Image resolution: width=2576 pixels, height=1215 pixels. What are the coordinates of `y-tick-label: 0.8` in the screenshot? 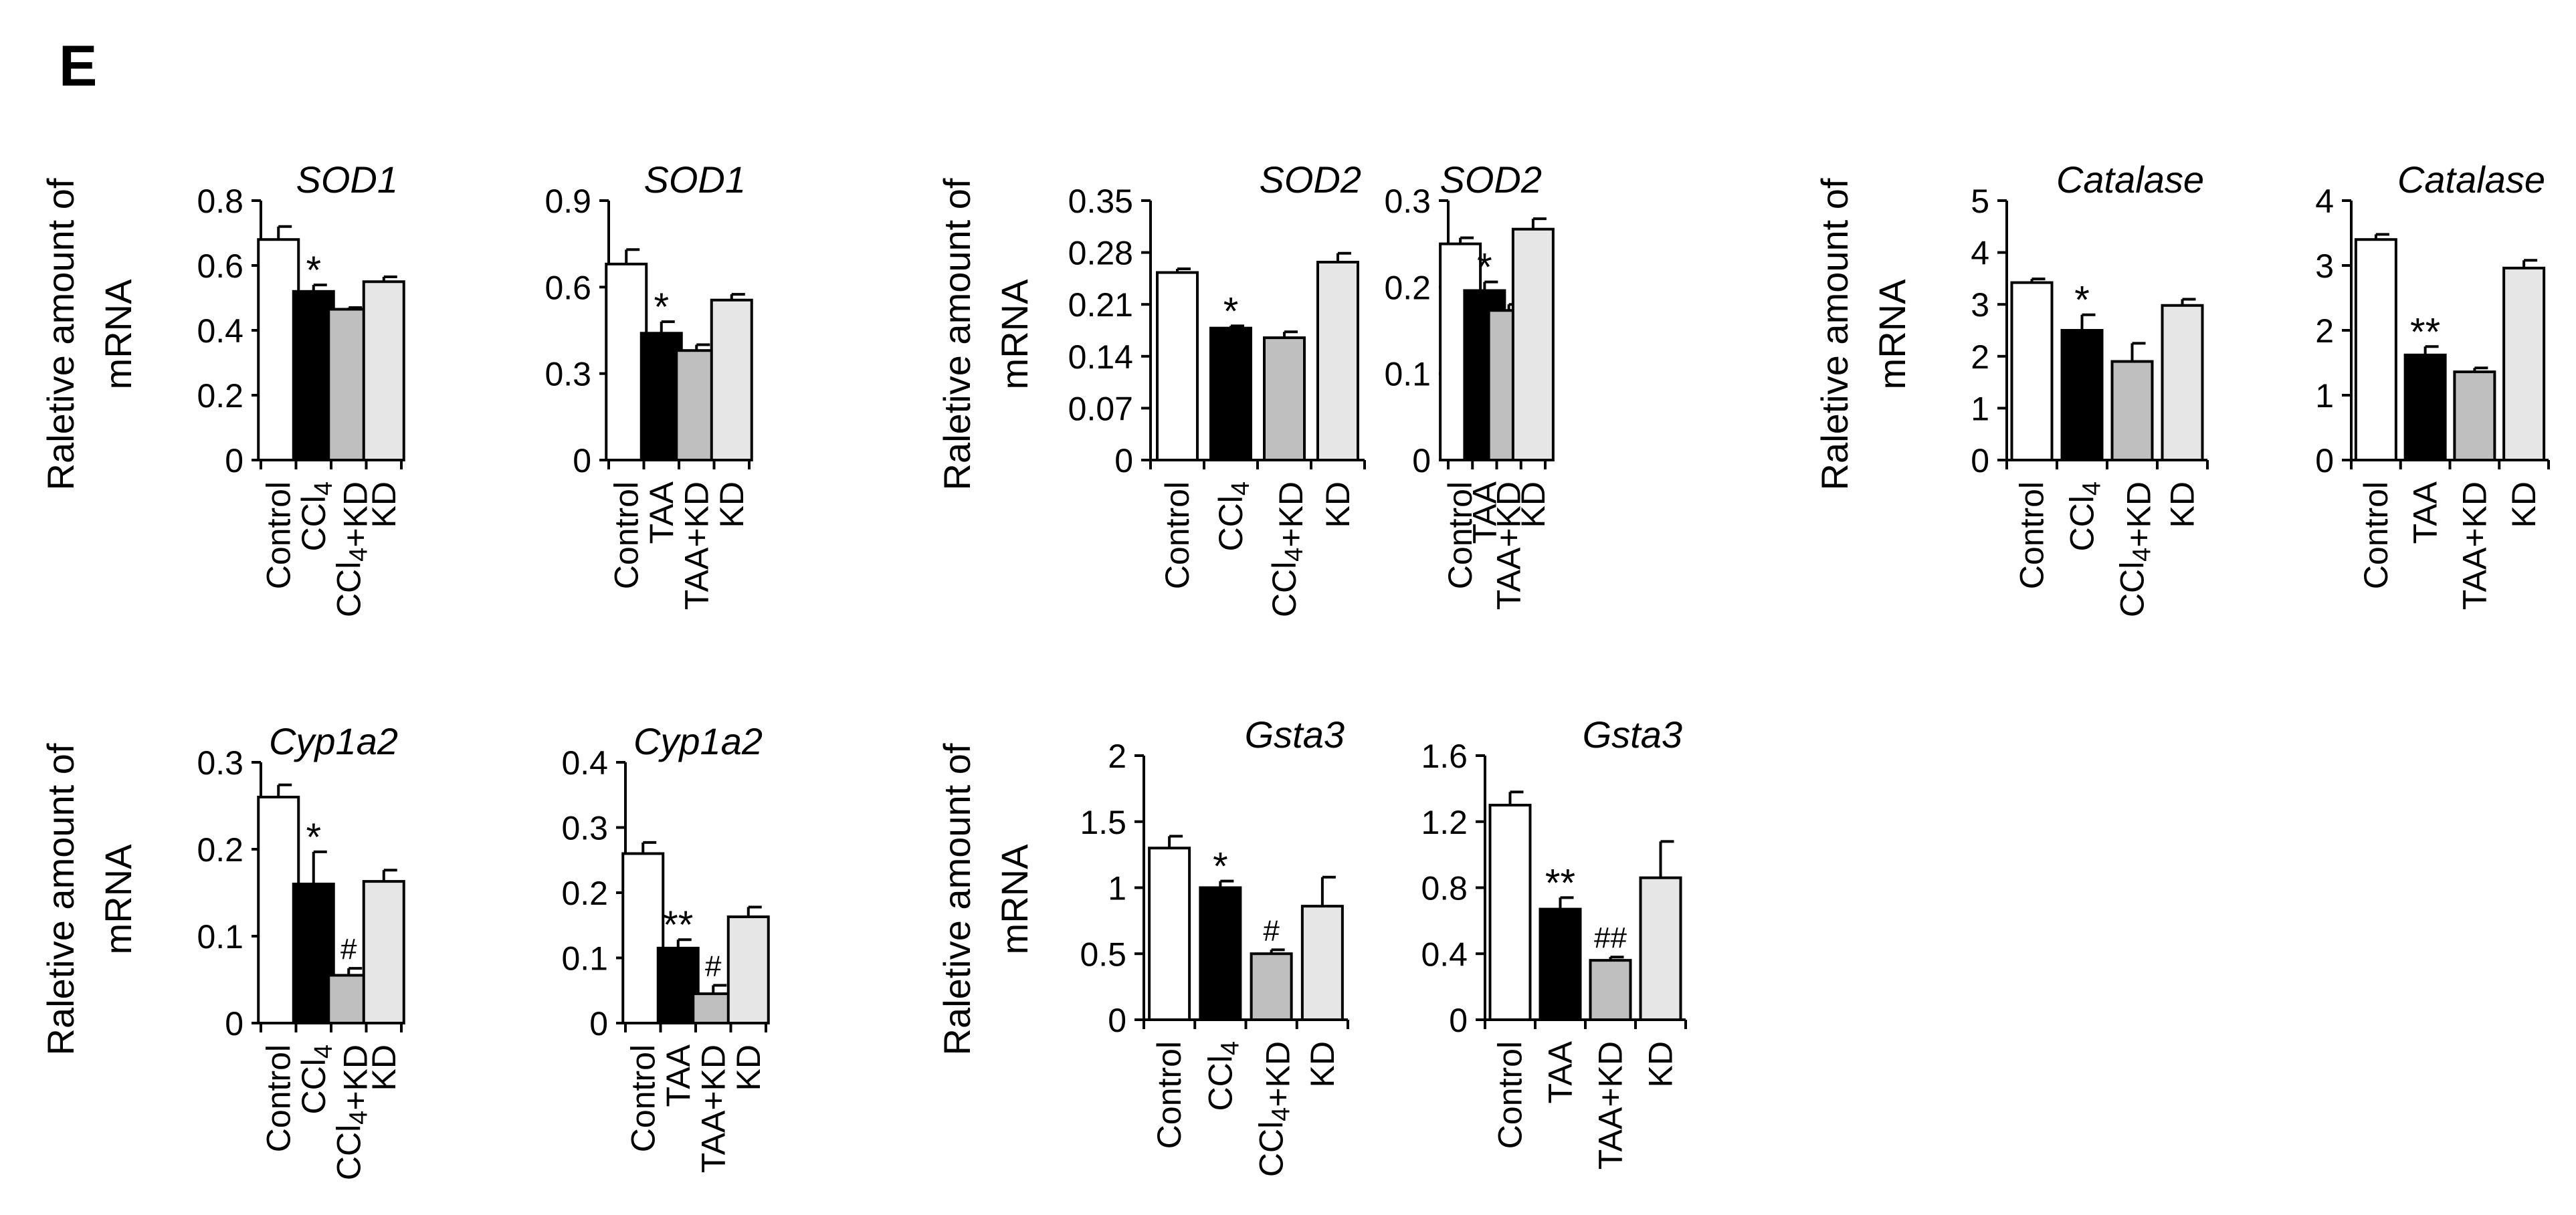 It's located at (220, 201).